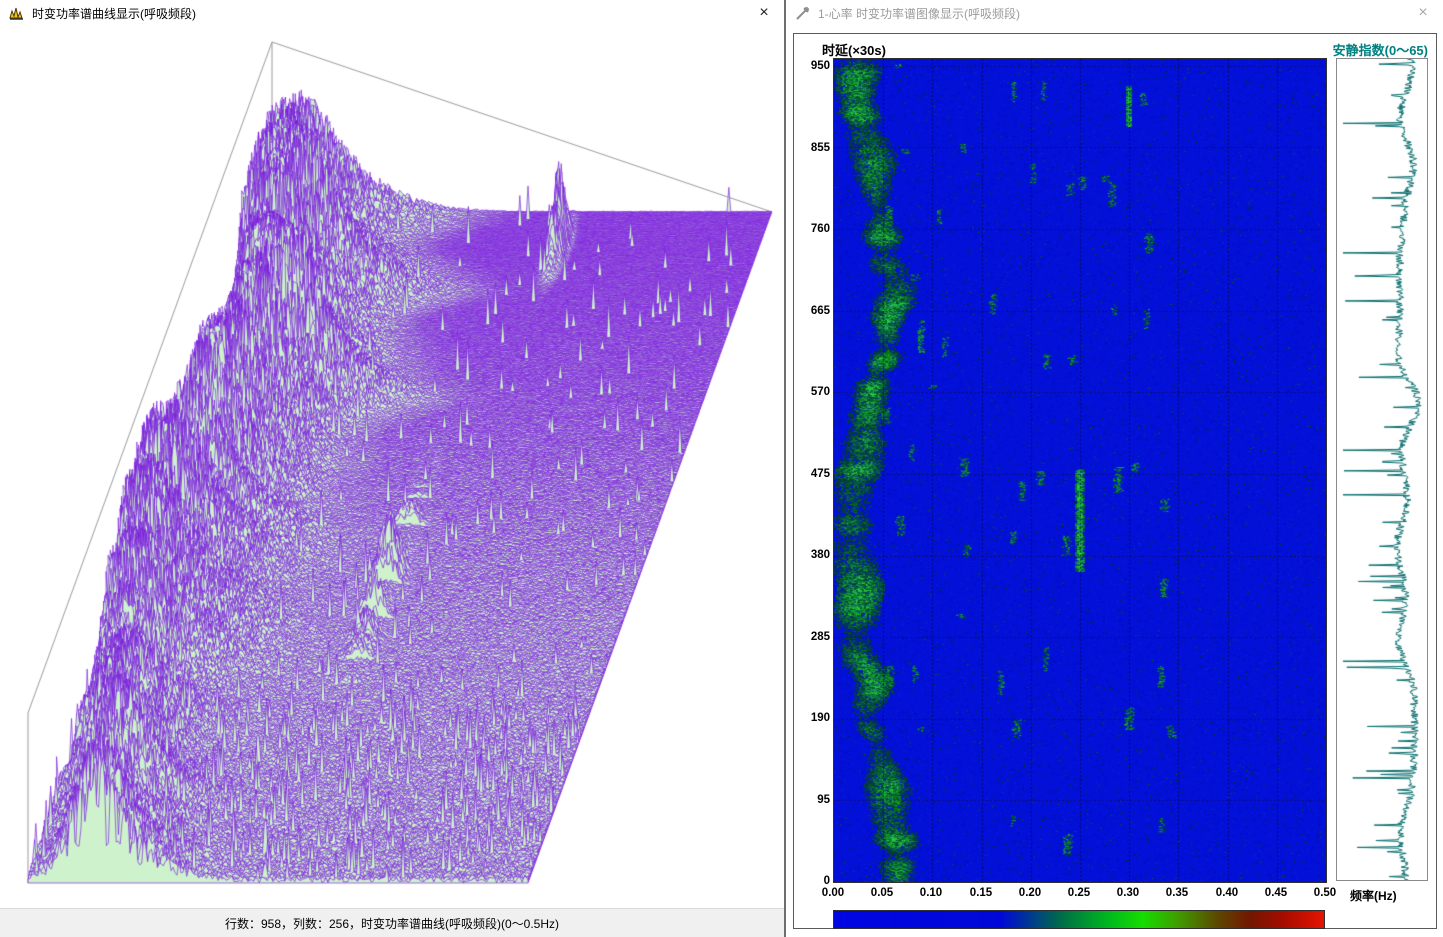  What do you see at coordinates (764, 13) in the screenshot?
I see `left-close-button: ×` at bounding box center [764, 13].